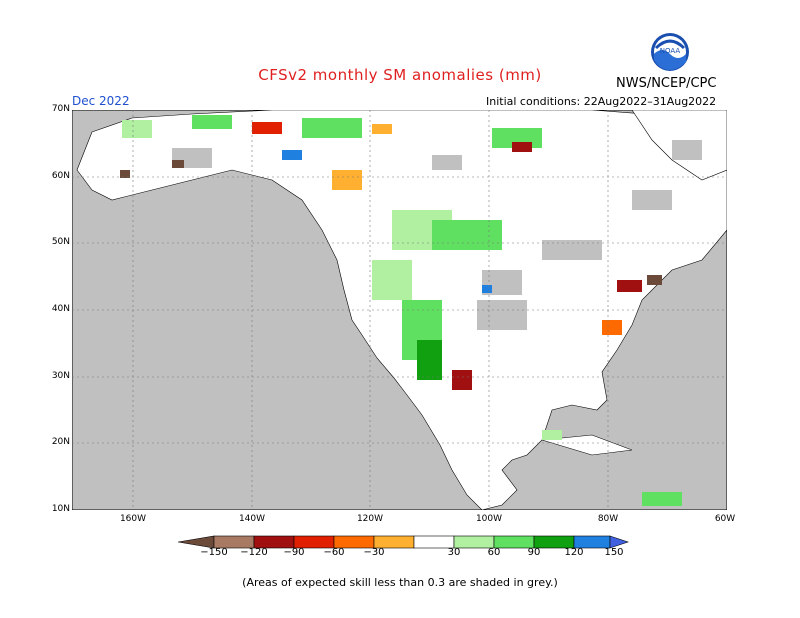 The width and height of the screenshot is (800, 618). Describe the element at coordinates (666, 83) in the screenshot. I see `agency-name: NWS/NCEP/CPC` at that location.